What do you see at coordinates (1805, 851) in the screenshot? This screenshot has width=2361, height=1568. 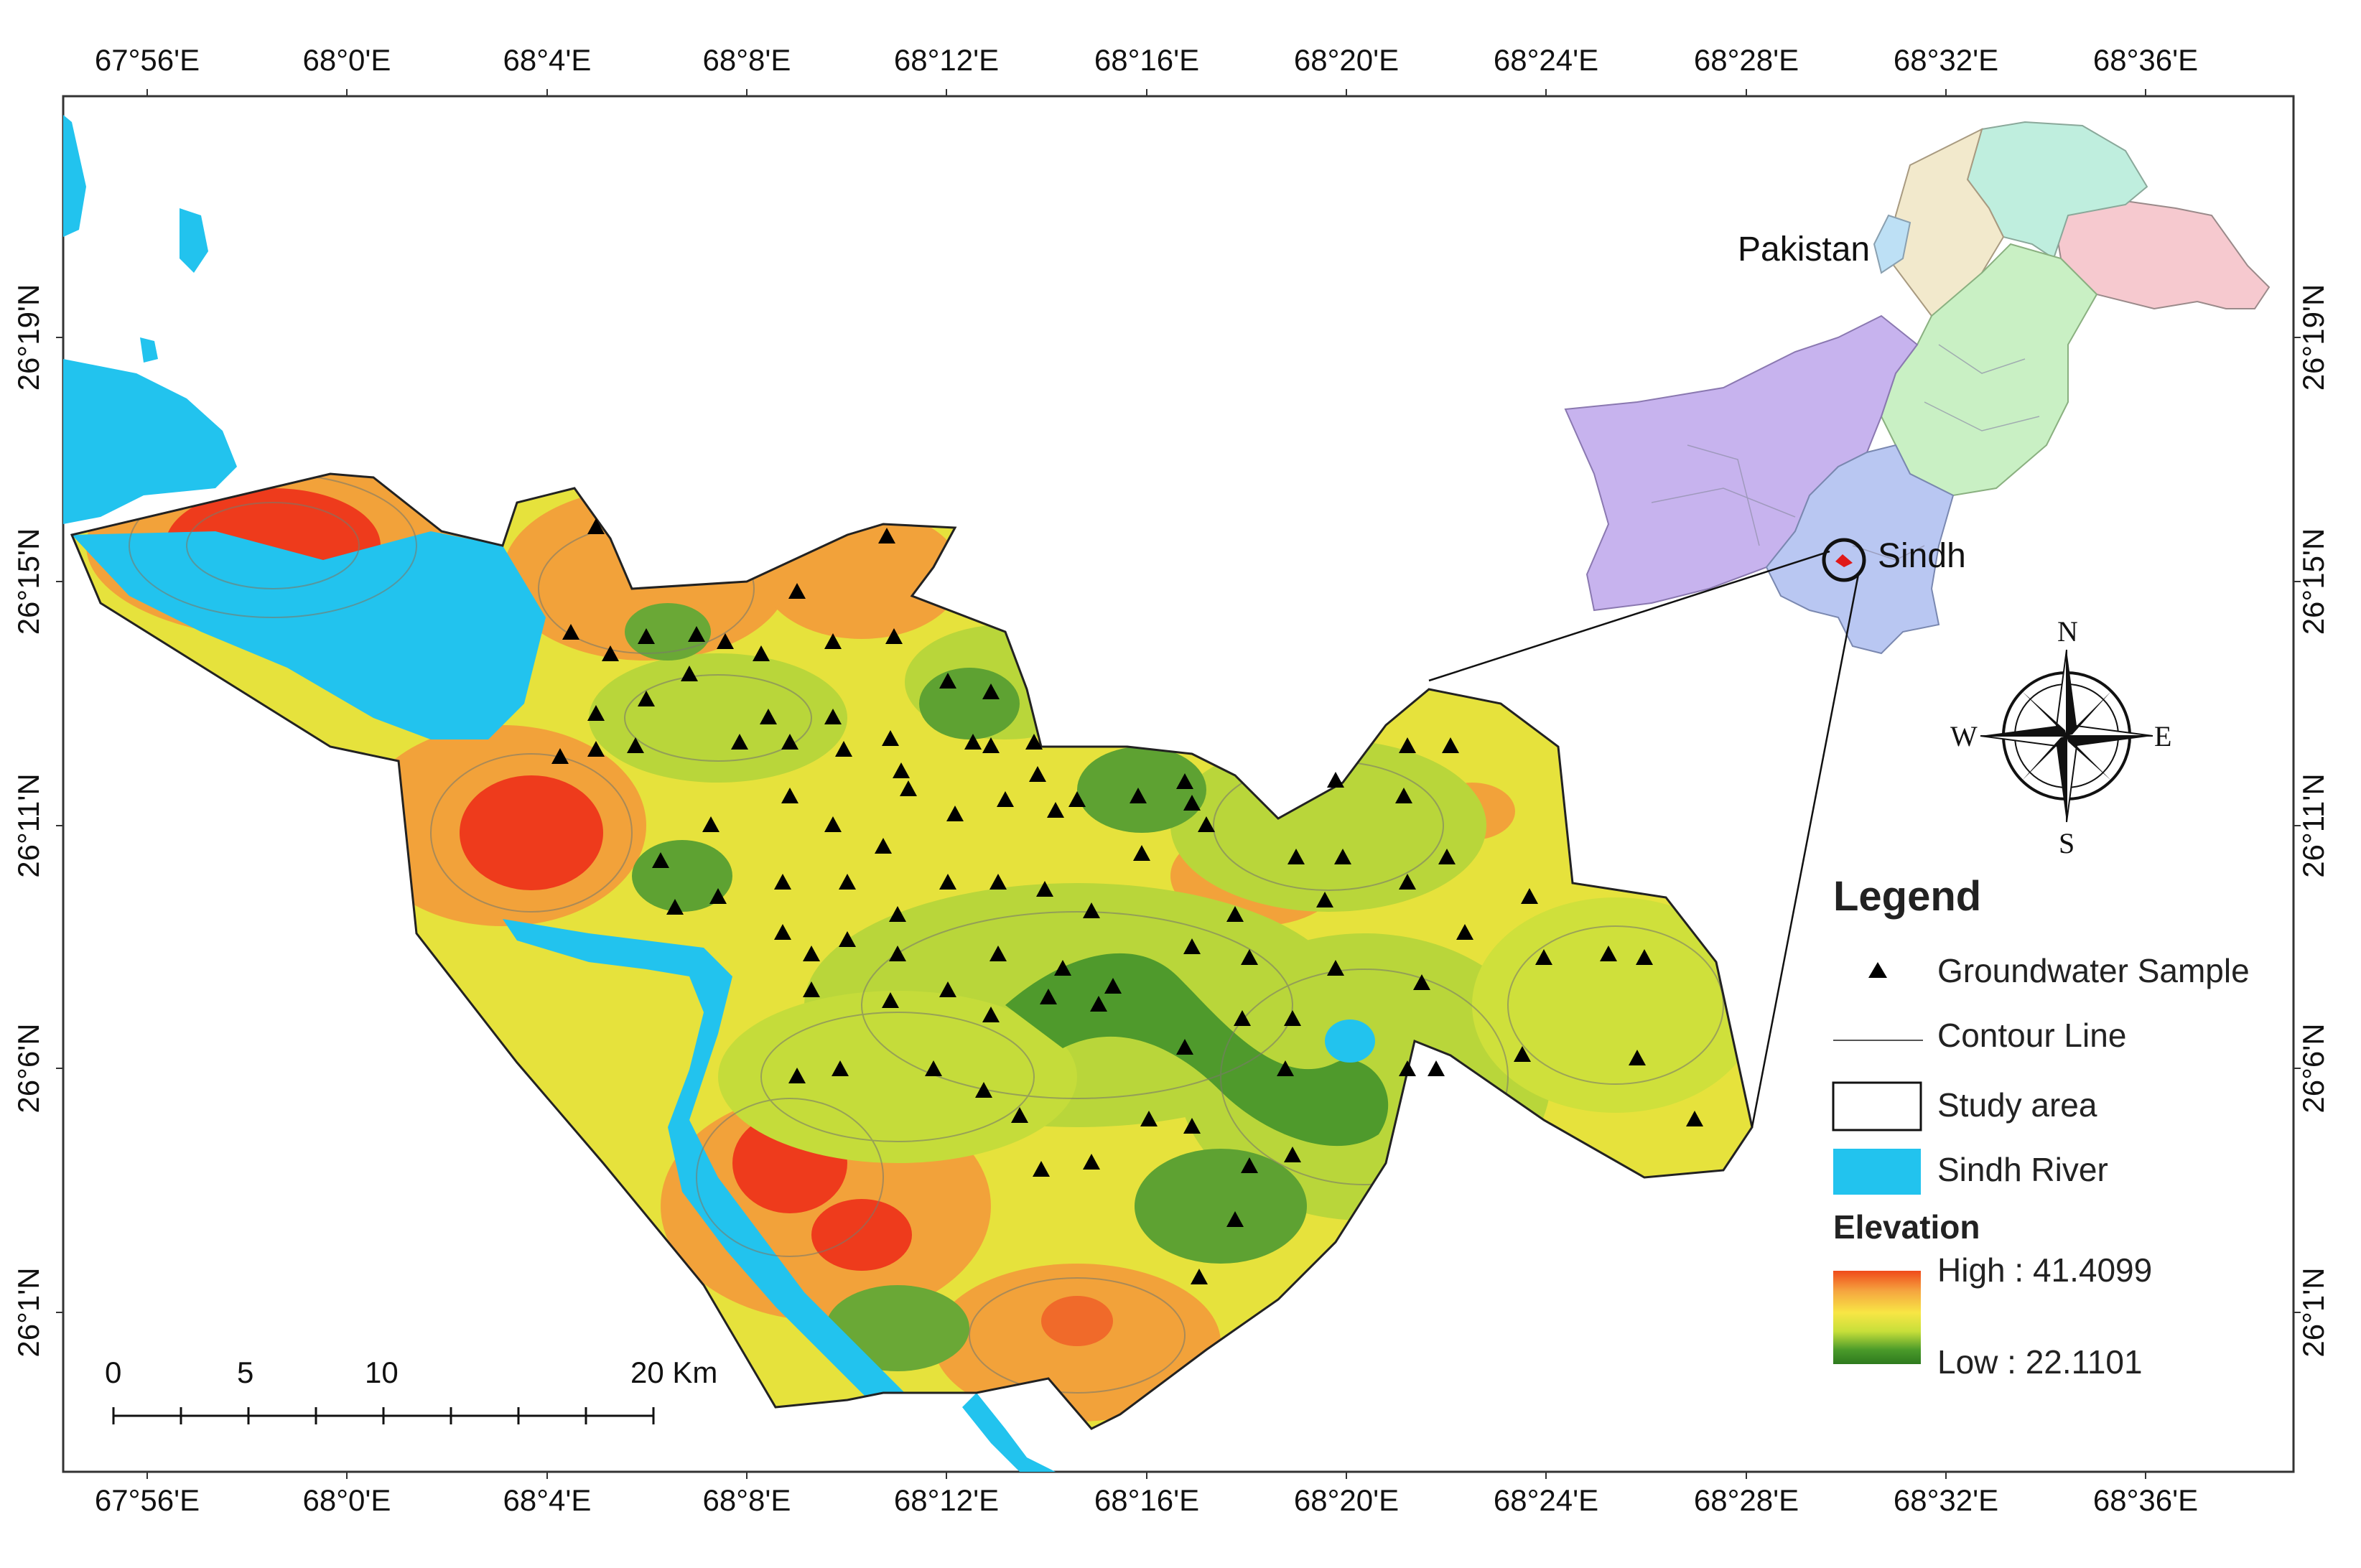 I see `inset-connector-bottom` at bounding box center [1805, 851].